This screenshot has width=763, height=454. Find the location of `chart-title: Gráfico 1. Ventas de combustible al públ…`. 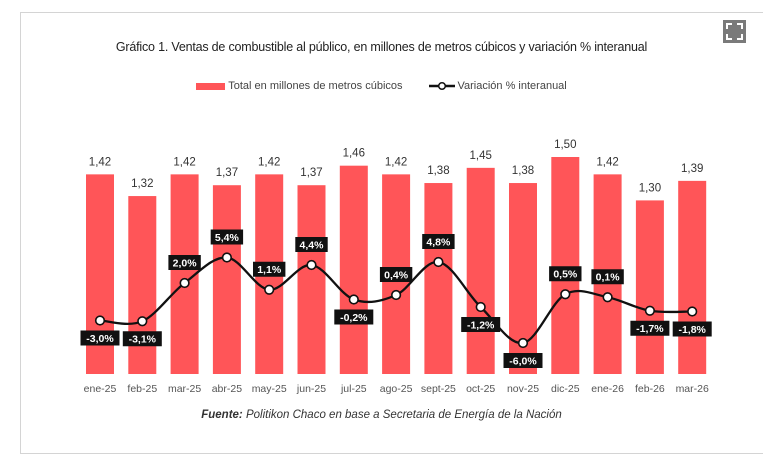

chart-title: Gráfico 1. Ventas de combustible al públ… is located at coordinates (381, 47).